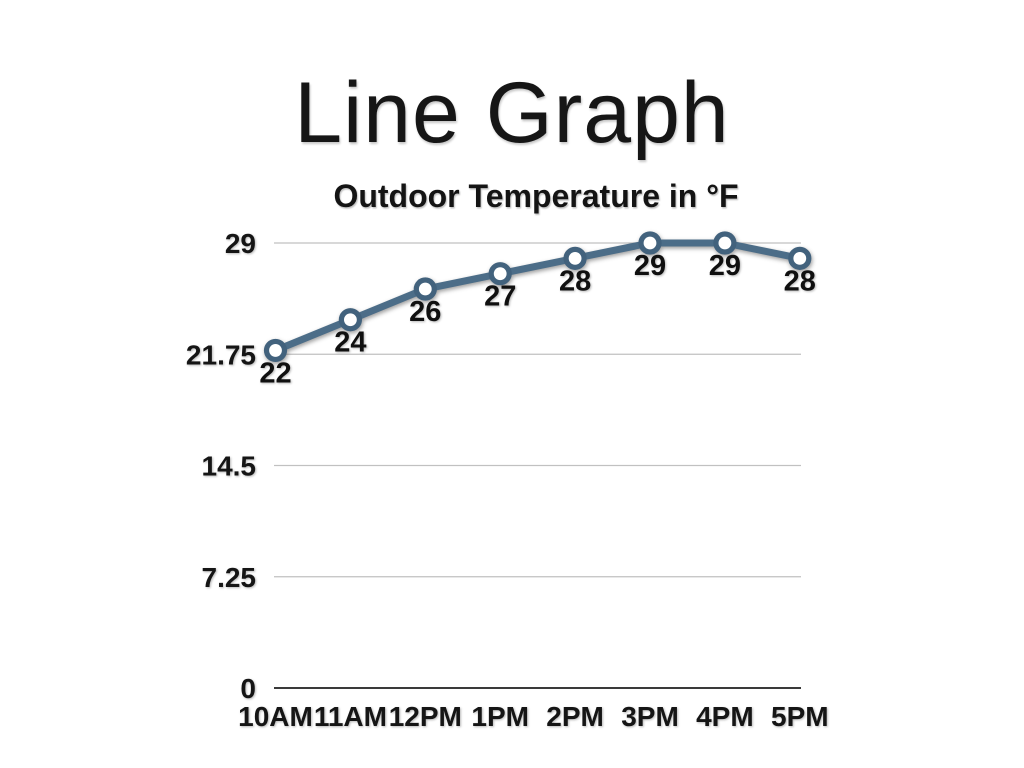 The height and width of the screenshot is (768, 1024). What do you see at coordinates (575, 716) in the screenshot?
I see `x-axis-label: 2PM` at bounding box center [575, 716].